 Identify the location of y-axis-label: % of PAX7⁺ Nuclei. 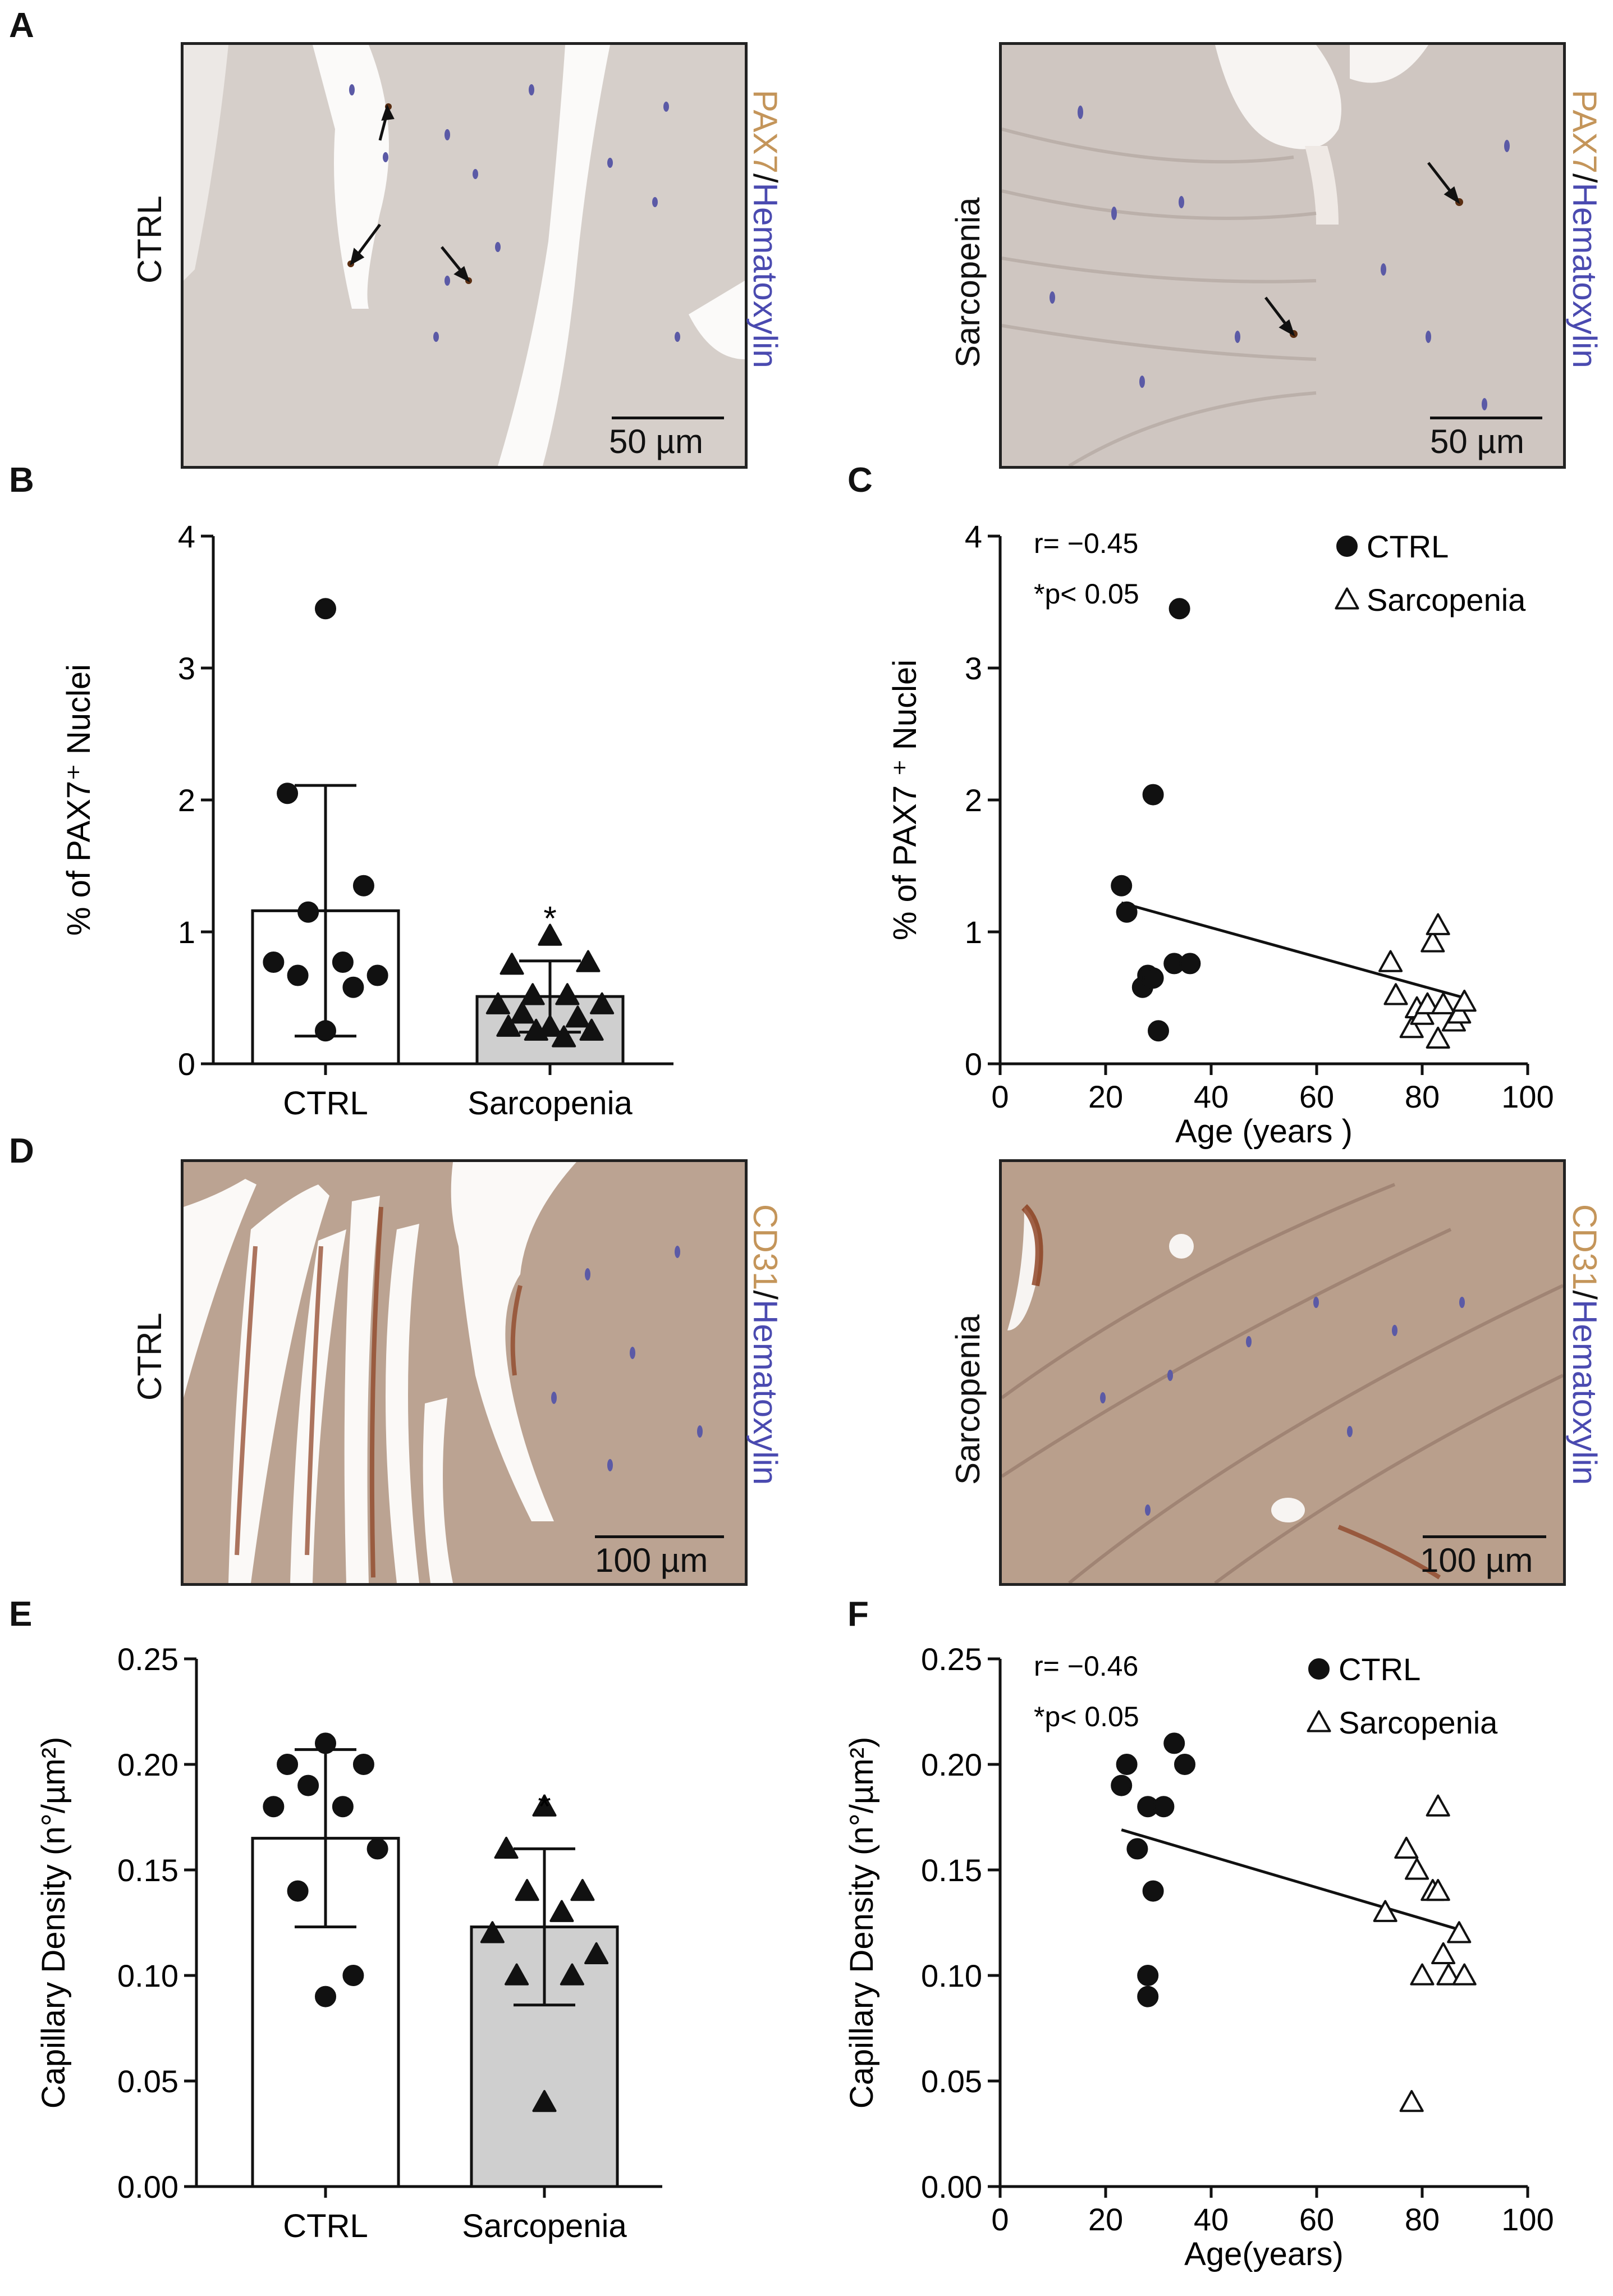
(79, 800).